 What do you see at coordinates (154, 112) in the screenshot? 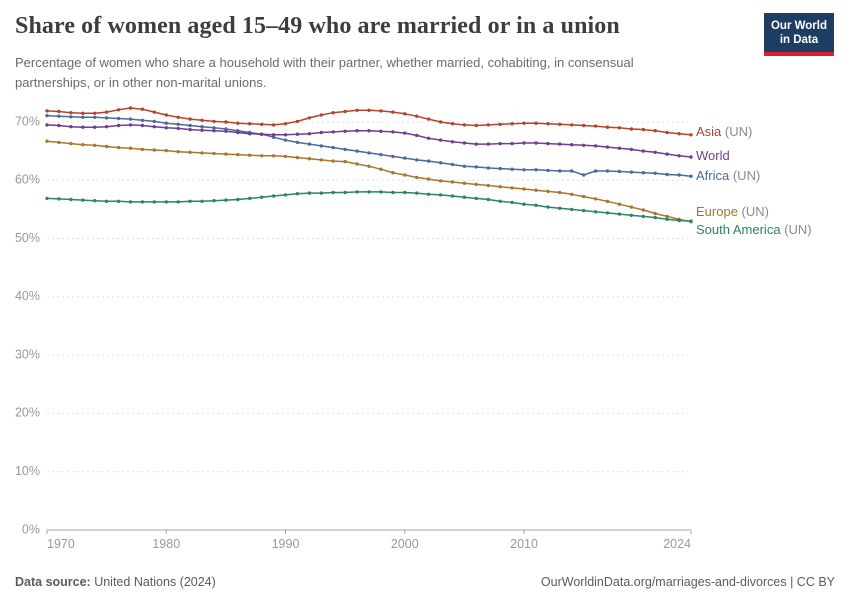
I see `series-point-asia-1979` at bounding box center [154, 112].